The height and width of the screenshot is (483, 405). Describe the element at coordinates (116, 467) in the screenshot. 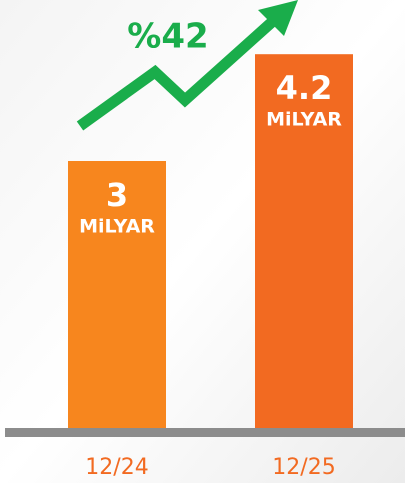

I see `x-tick-label: 12/24` at that location.